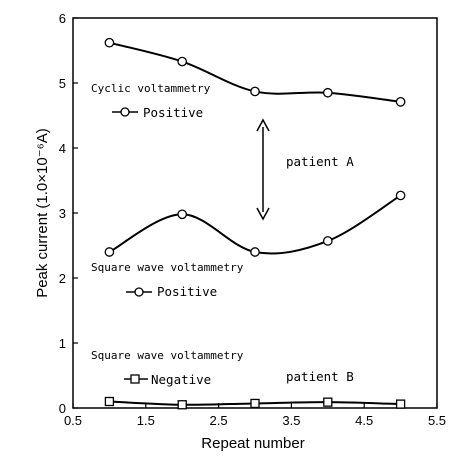 Image resolution: width=460 pixels, height=460 pixels. I want to click on swv-positive-title-annotation: Square wave voltammetry, so click(167, 267).